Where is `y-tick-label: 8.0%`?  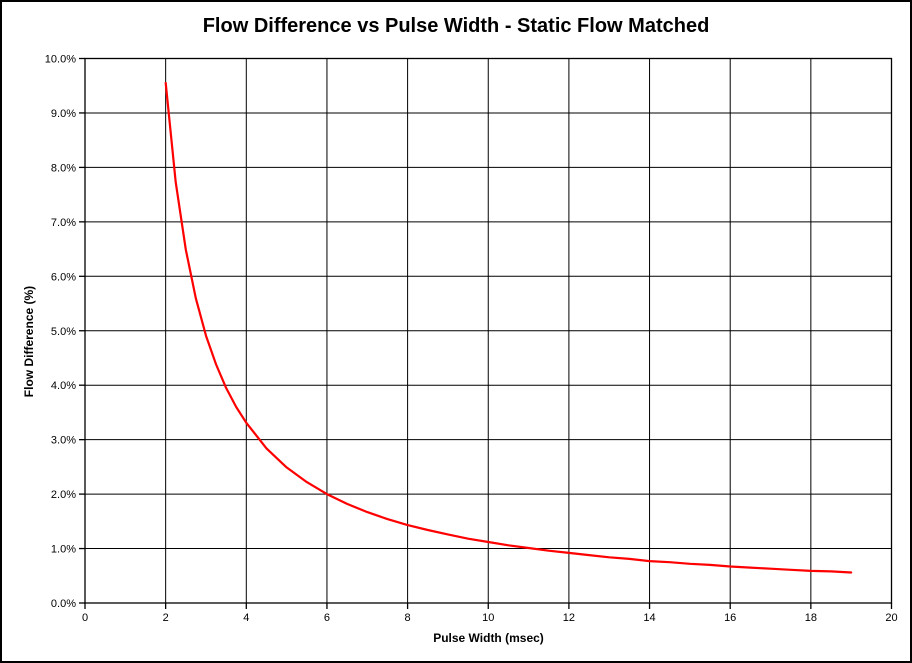
y-tick-label: 8.0% is located at coordinates (63, 168).